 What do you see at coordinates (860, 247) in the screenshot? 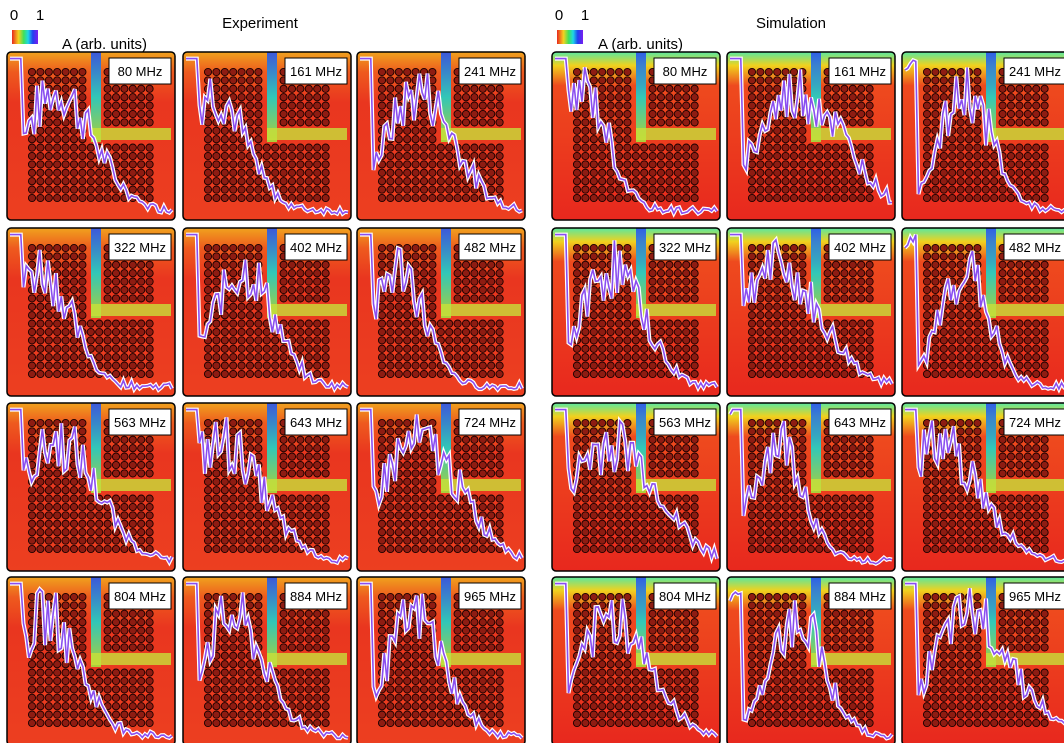
I see `frequency-label: 402 MHz` at bounding box center [860, 247].